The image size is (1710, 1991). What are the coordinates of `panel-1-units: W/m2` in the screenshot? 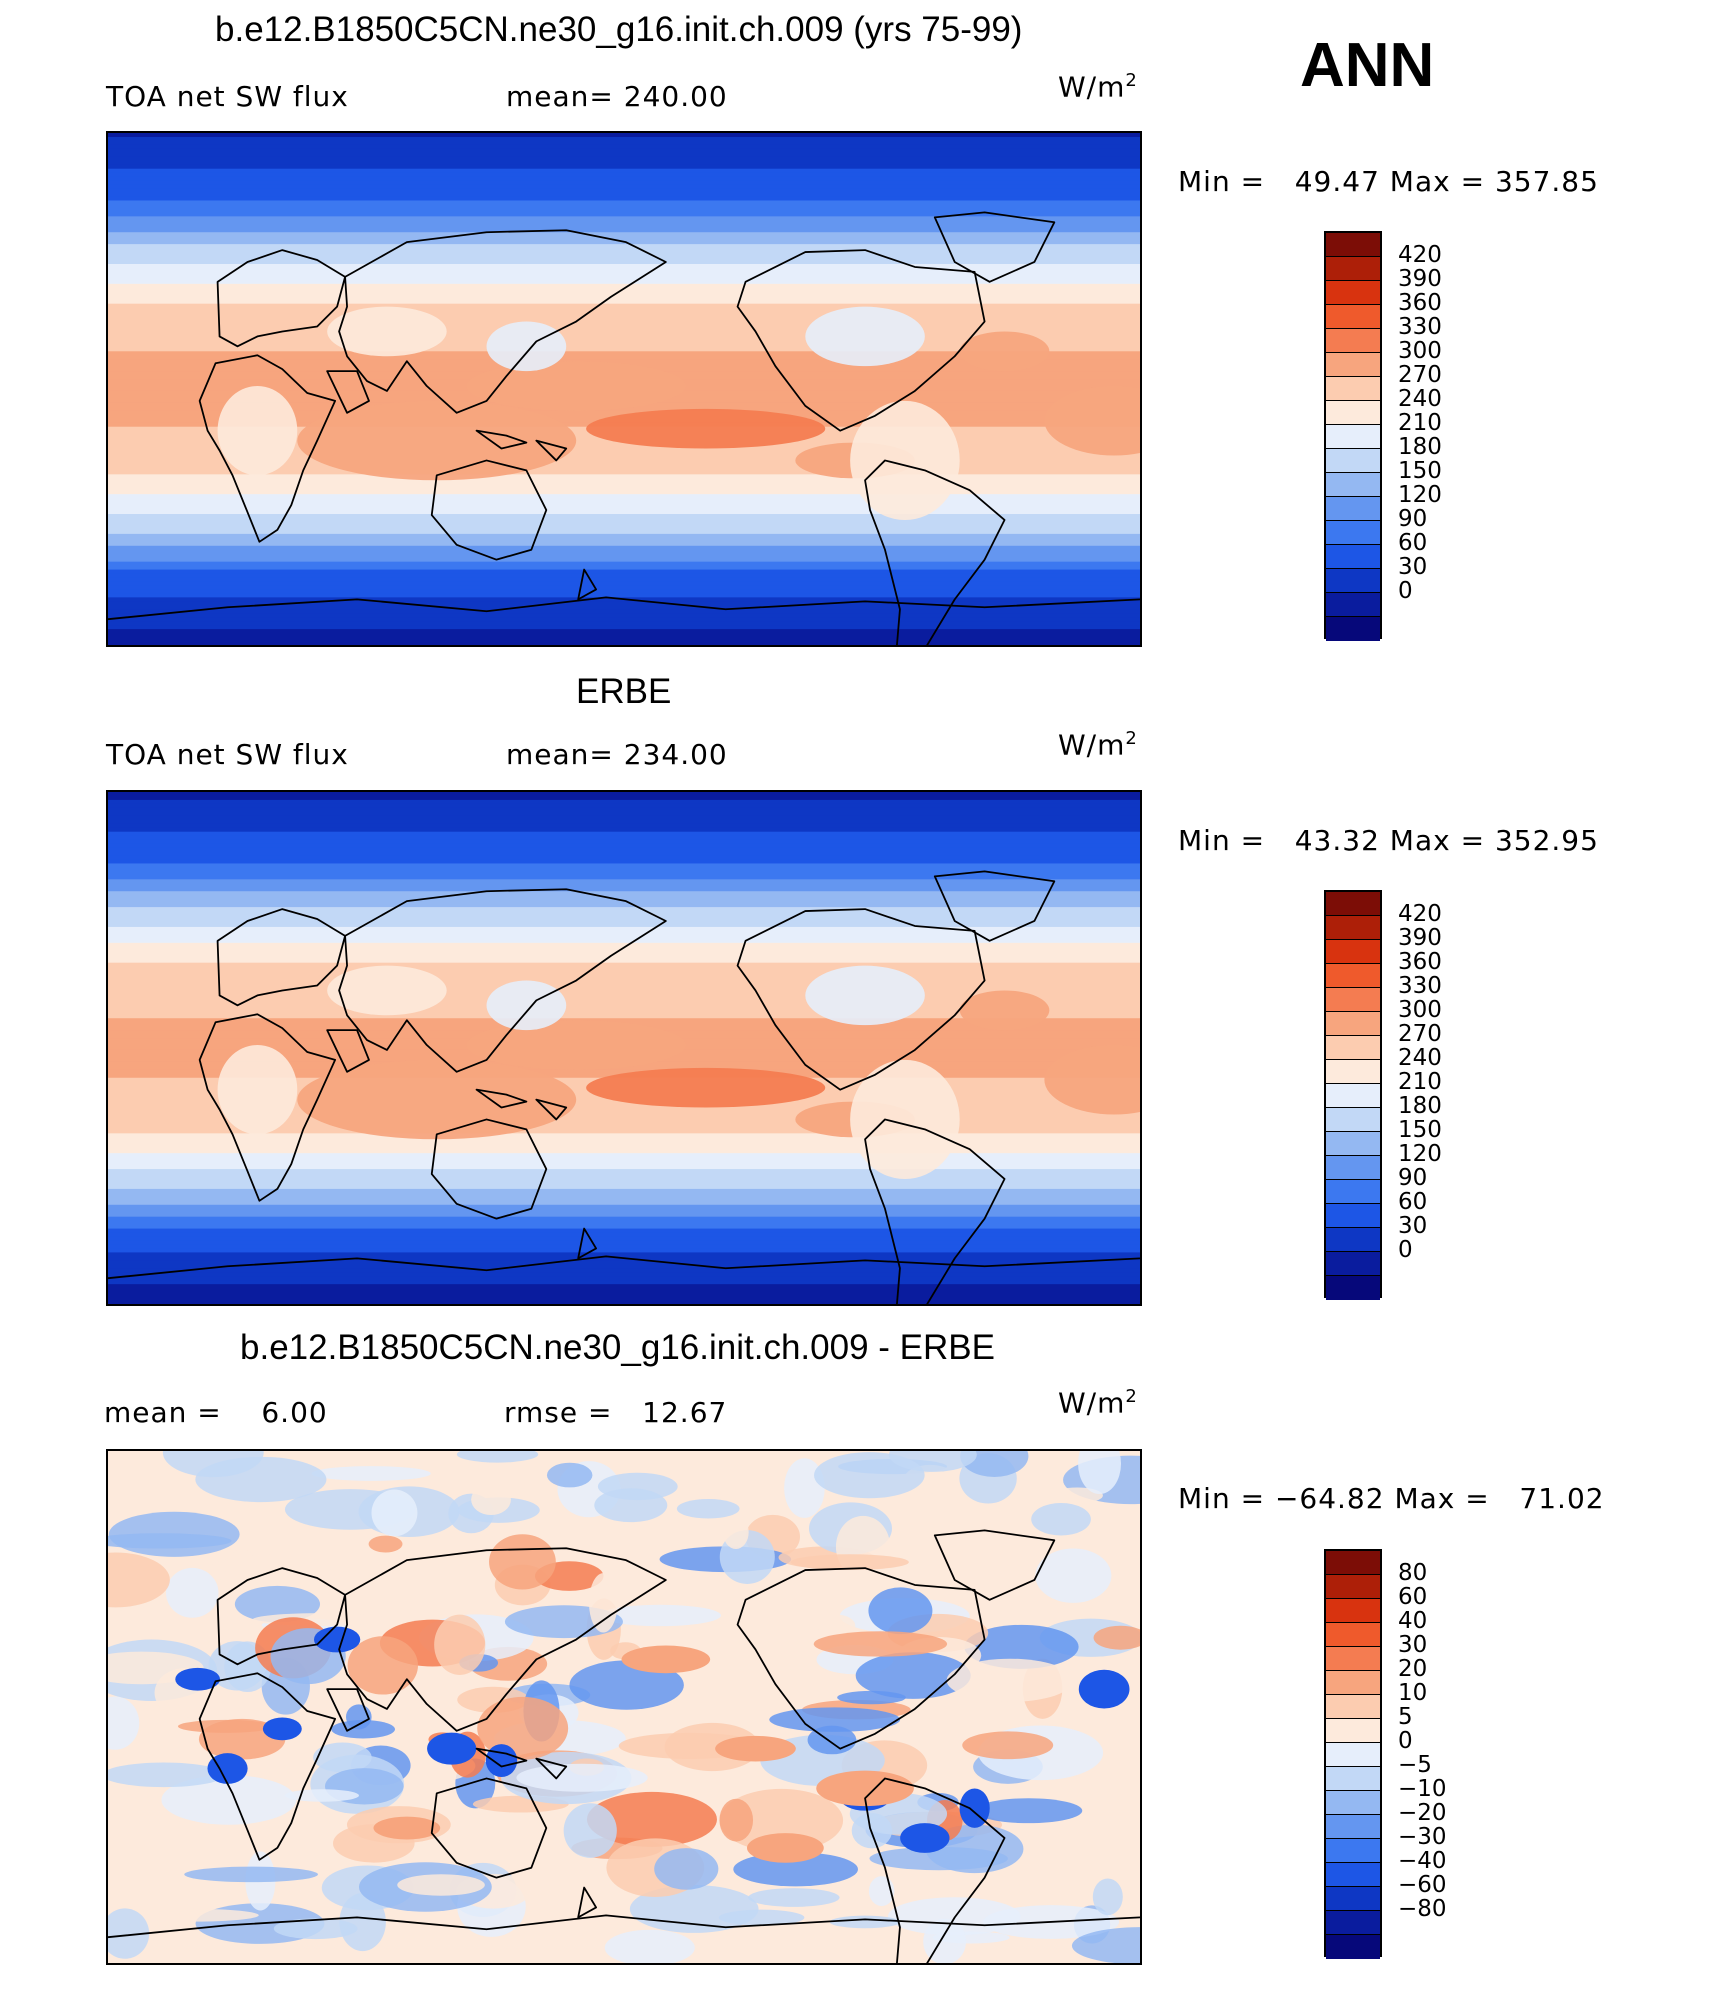 It's located at (1098, 87).